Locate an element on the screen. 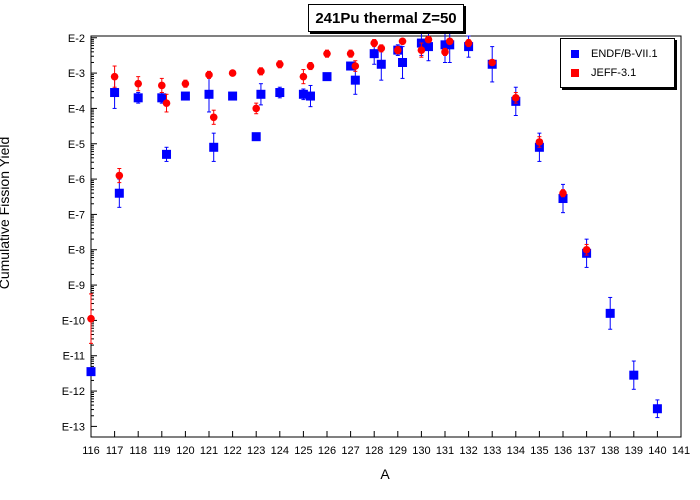  y-tick-label: E-13 is located at coordinates (73, 427).